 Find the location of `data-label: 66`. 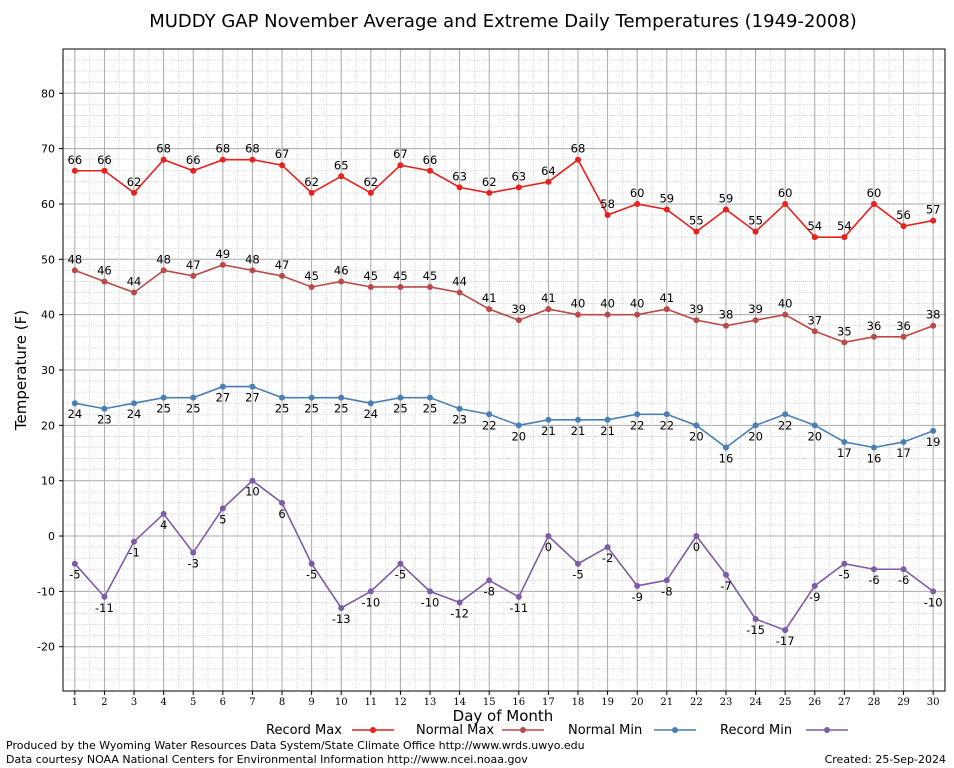

data-label: 66 is located at coordinates (430, 160).